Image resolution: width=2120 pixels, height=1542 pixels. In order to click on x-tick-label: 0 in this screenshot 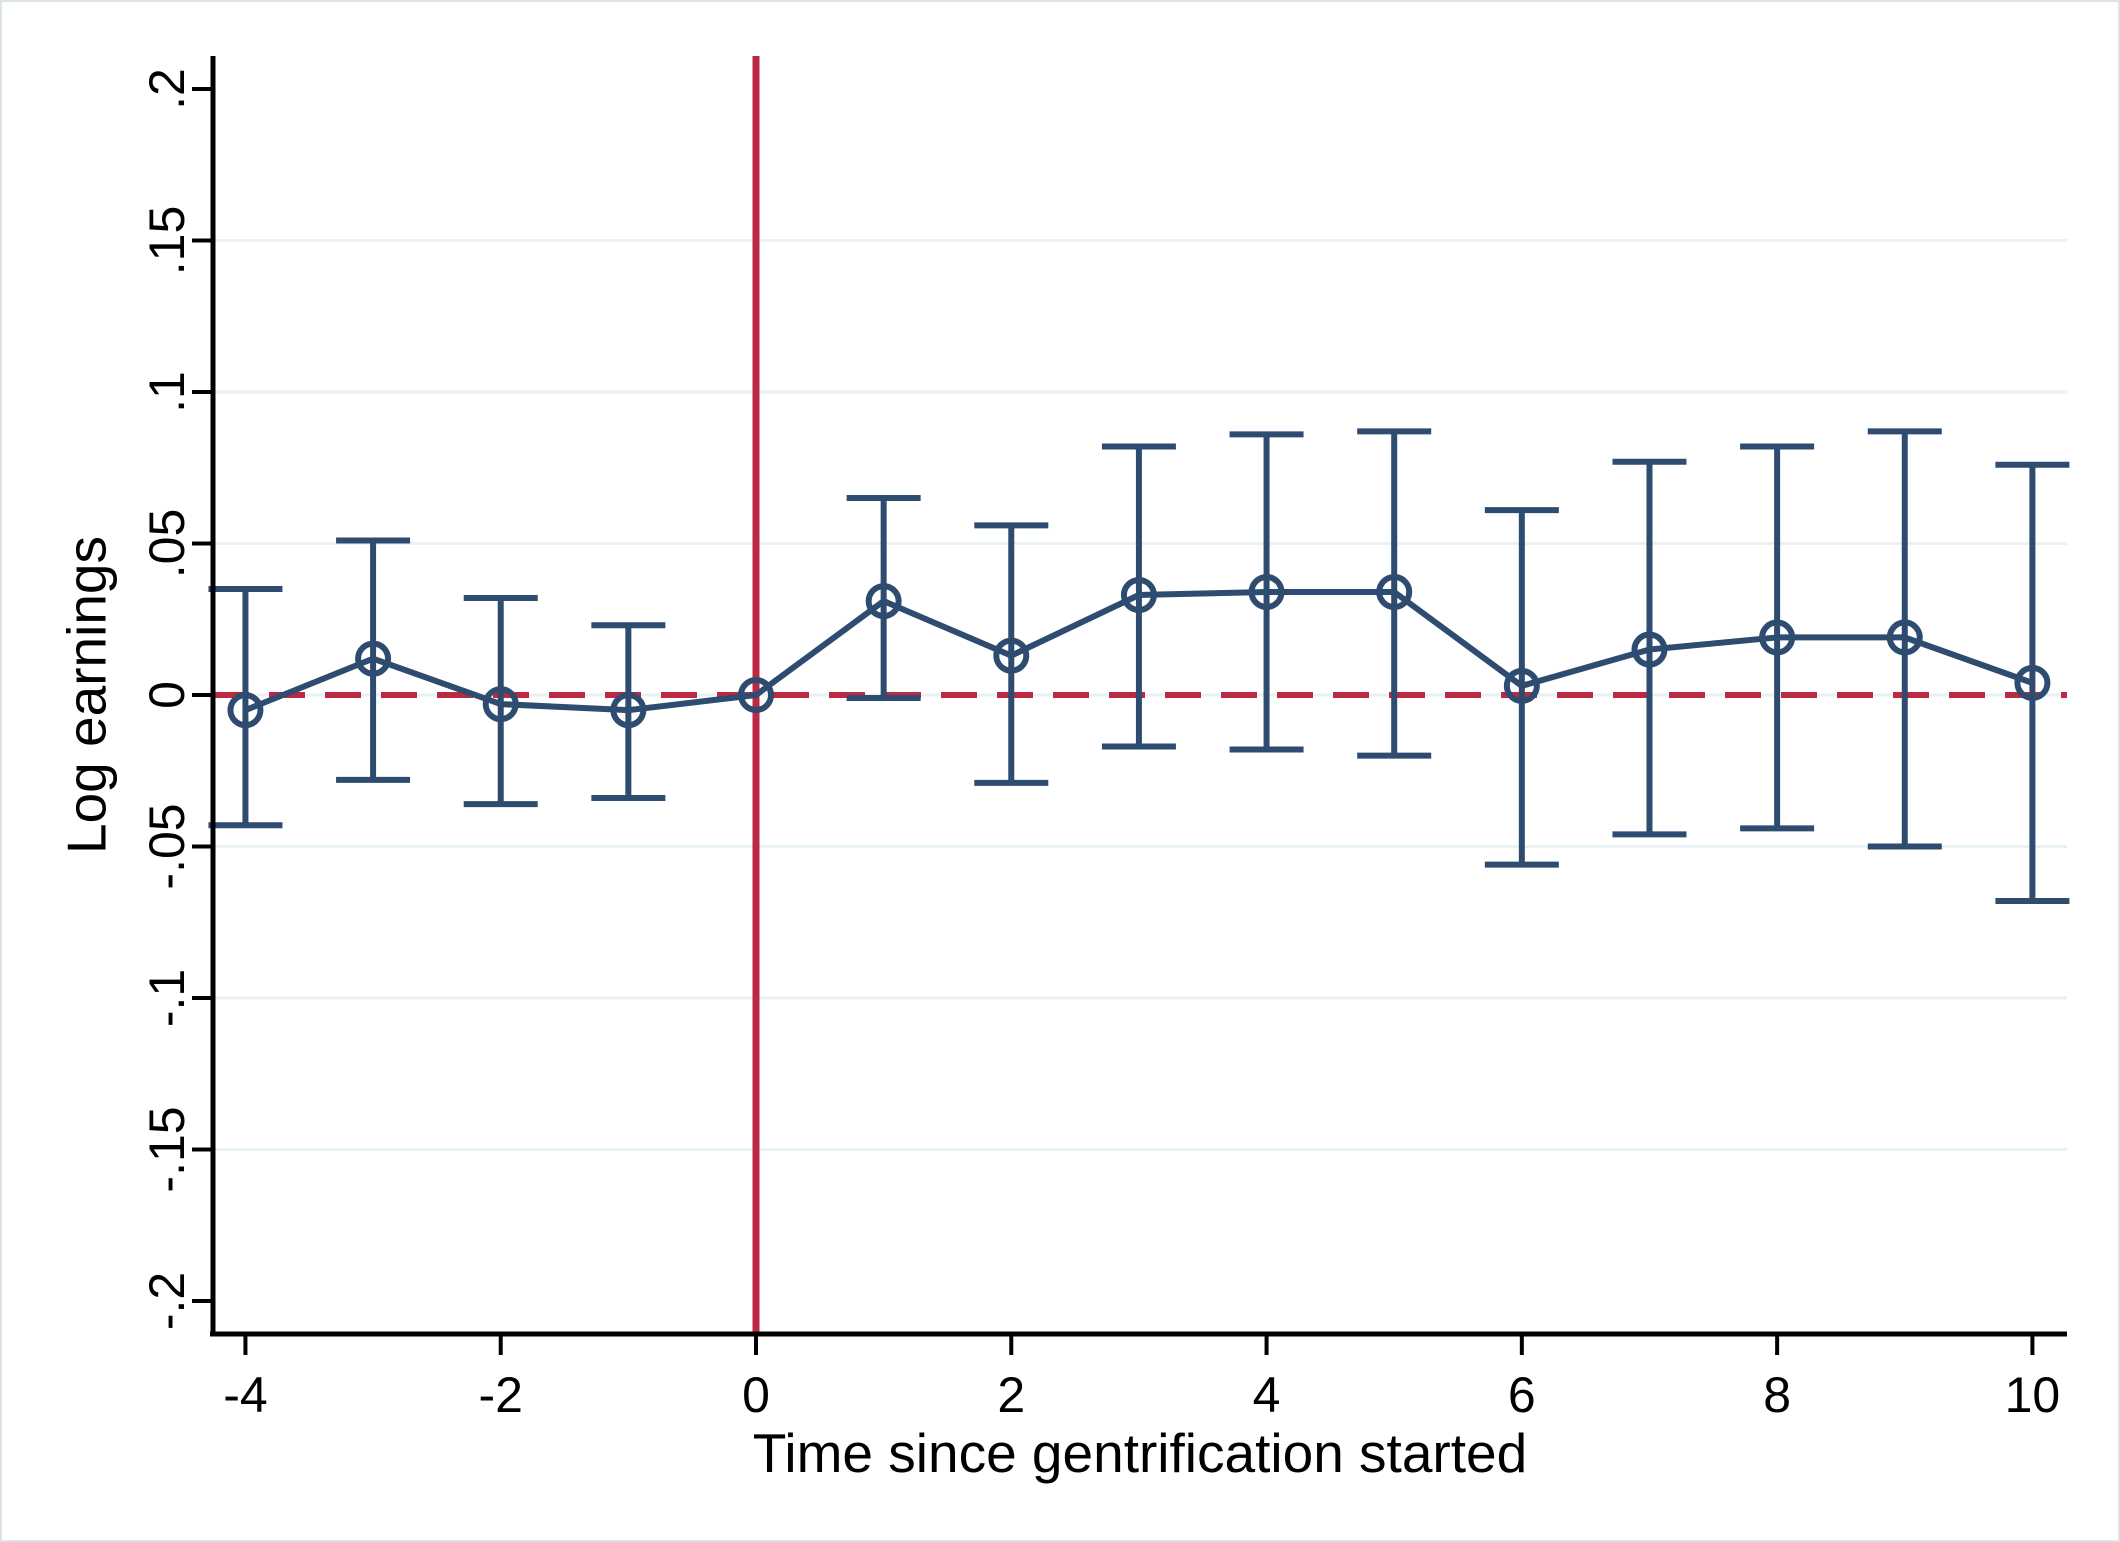, I will do `click(756, 1395)`.